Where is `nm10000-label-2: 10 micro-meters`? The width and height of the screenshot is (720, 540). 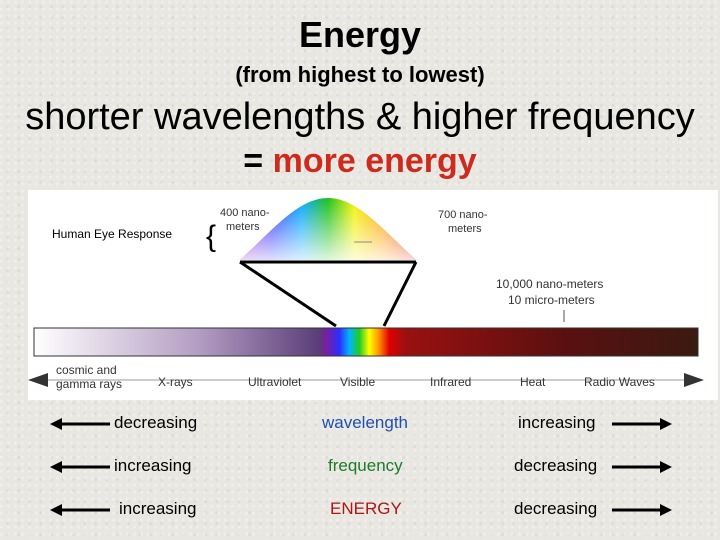
nm10000-label-2: 10 micro-meters is located at coordinates (551, 300).